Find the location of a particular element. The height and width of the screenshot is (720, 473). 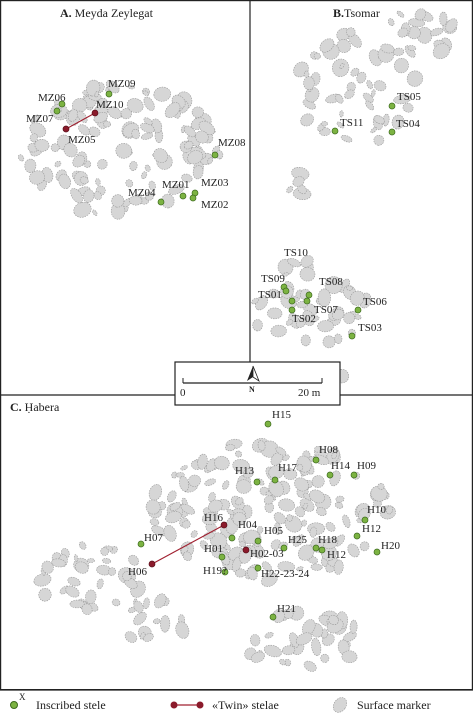

legend-surface-marker is located at coordinates (340, 705).